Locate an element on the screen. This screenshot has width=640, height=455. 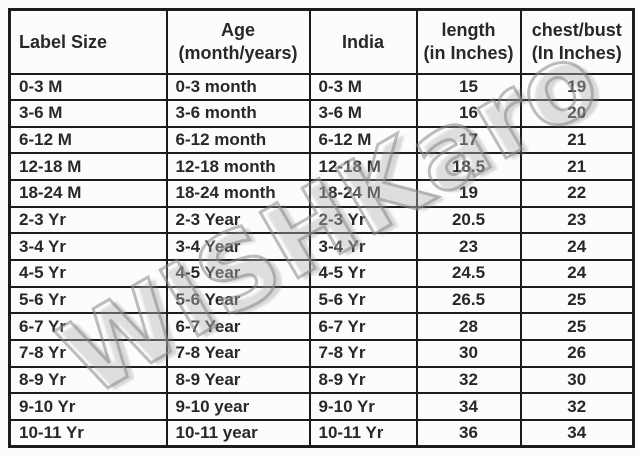
cell-label-size: 9-10 Yr is located at coordinates (88, 406).